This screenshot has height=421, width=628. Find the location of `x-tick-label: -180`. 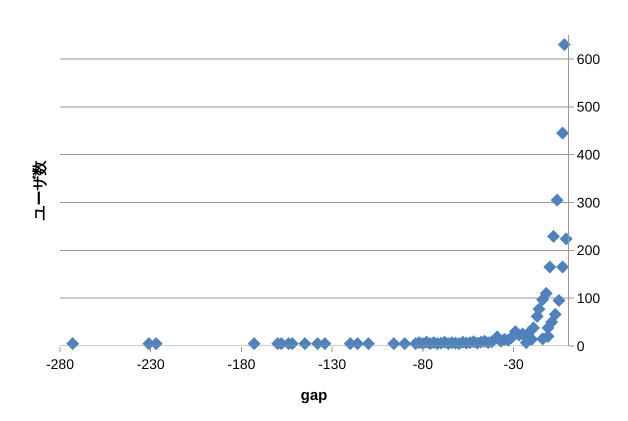

x-tick-label: -180 is located at coordinates (241, 364).